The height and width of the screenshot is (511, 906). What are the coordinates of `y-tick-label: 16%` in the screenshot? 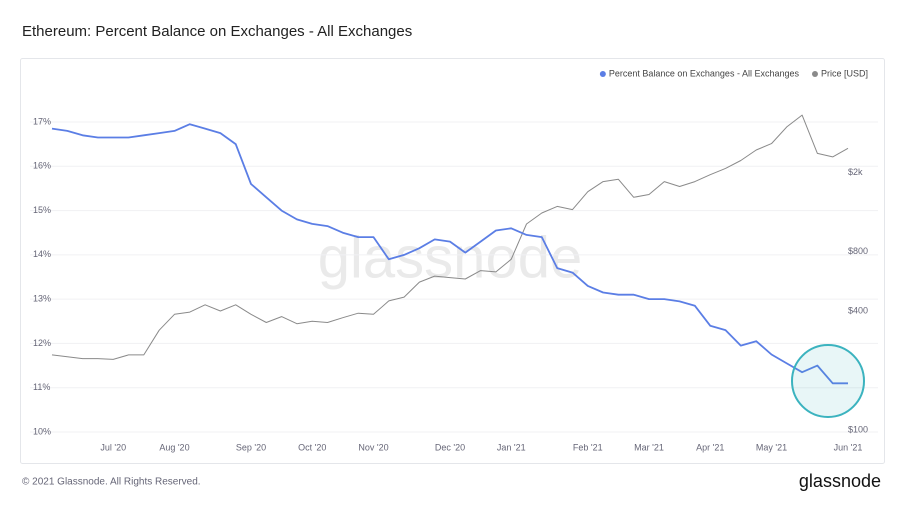 It's located at (42, 166).